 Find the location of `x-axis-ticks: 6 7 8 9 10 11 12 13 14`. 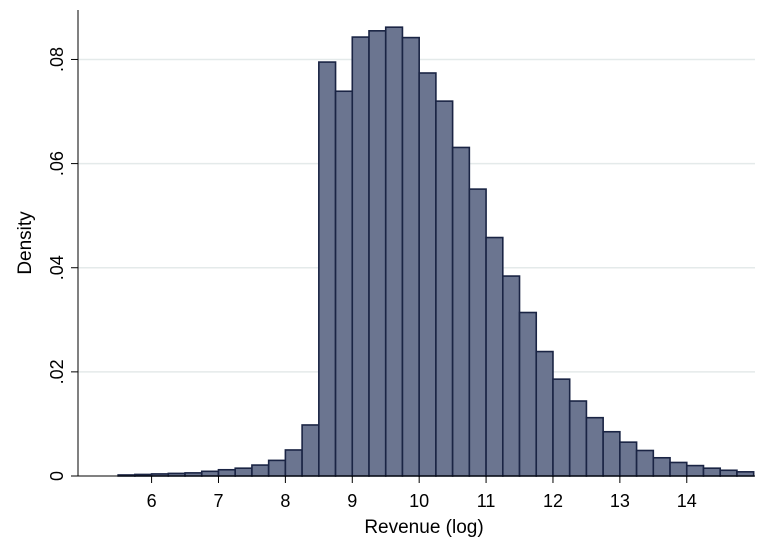

x-axis-ticks: 6 7 8 9 10 11 12 13 14 is located at coordinates (422, 493).